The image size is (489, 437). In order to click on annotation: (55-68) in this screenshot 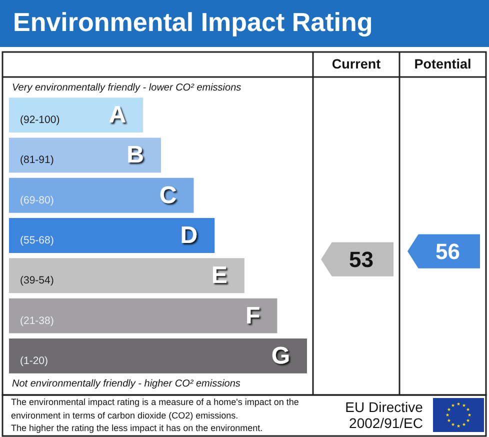, I will do `click(37, 240)`.